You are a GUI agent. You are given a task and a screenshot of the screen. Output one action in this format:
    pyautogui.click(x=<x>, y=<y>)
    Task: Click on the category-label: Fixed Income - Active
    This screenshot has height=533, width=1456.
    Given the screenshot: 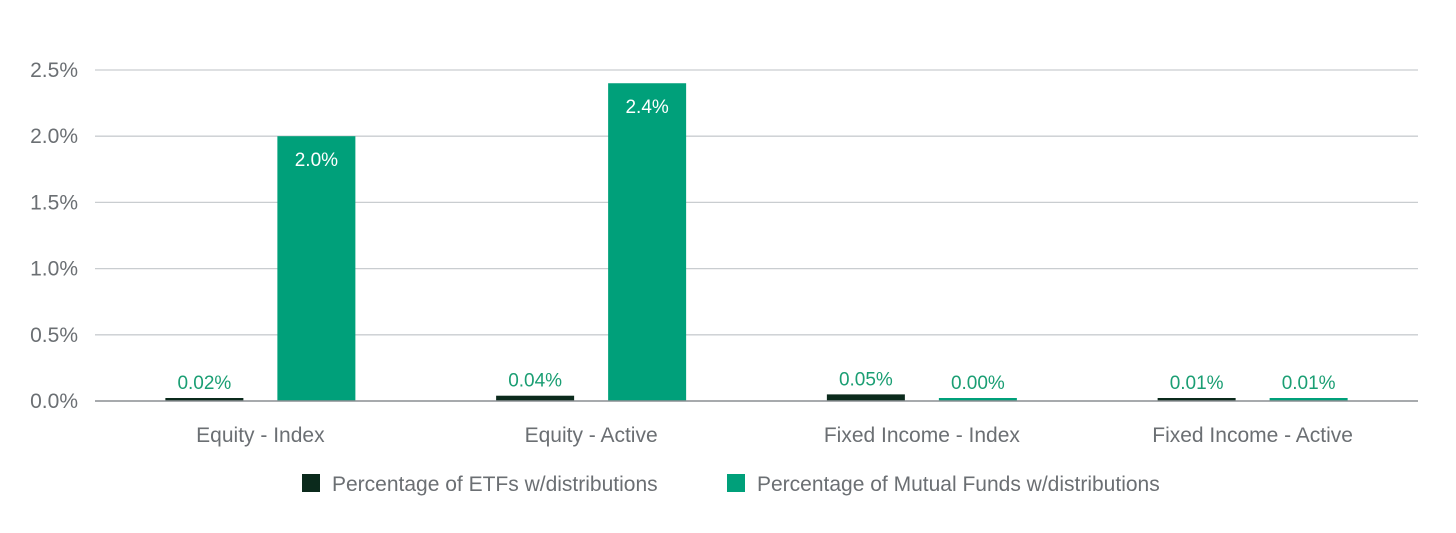 What is the action you would take?
    pyautogui.click(x=1252, y=435)
    